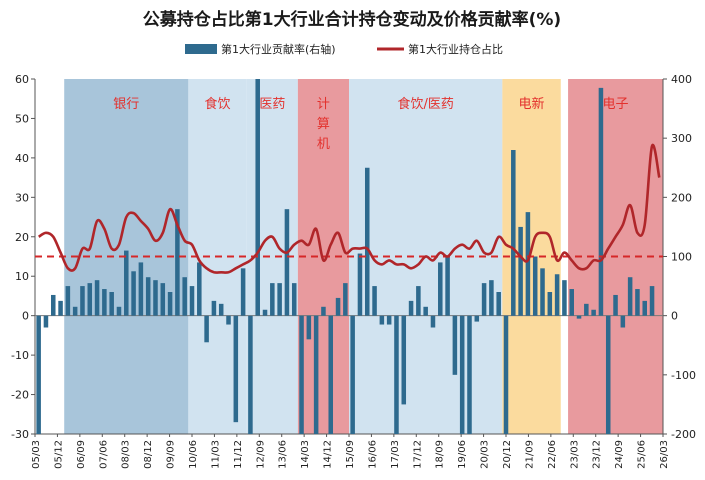  Describe the element at coordinates (683, 375) in the screenshot. I see `right-tick-label: -100` at that location.